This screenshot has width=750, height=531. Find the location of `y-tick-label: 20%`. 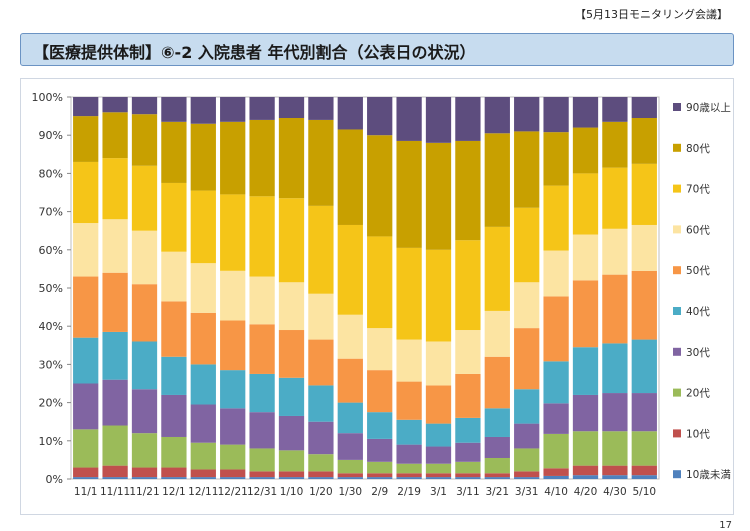

y-tick-label: 20% is located at coordinates (51, 403).